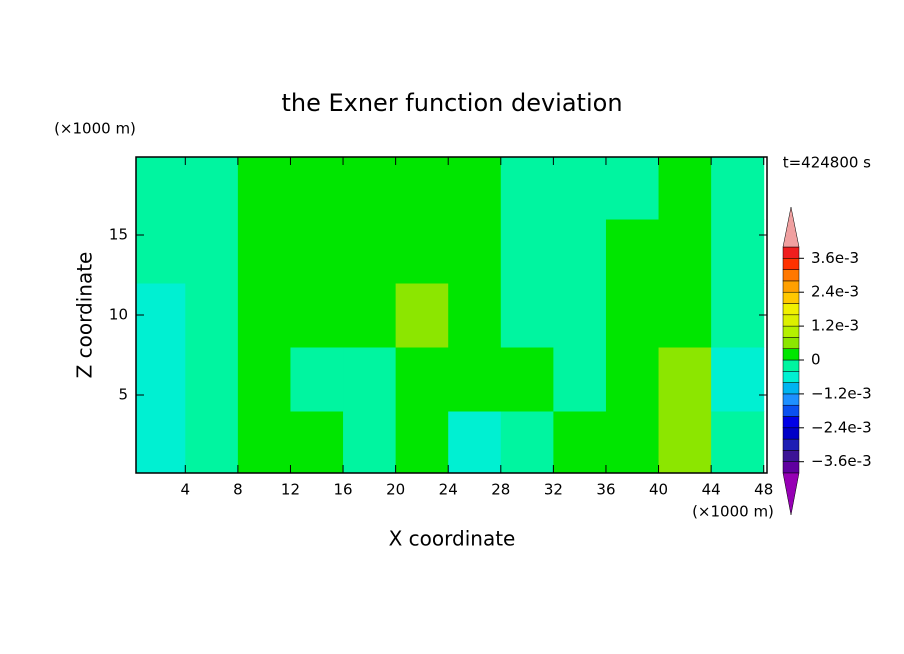  I want to click on x-tick-label: 36, so click(605, 490).